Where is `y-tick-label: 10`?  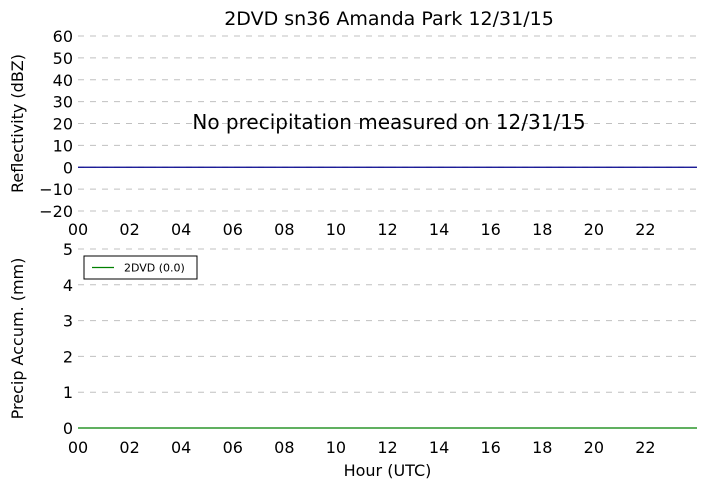 y-tick-label: 10 is located at coordinates (63, 145).